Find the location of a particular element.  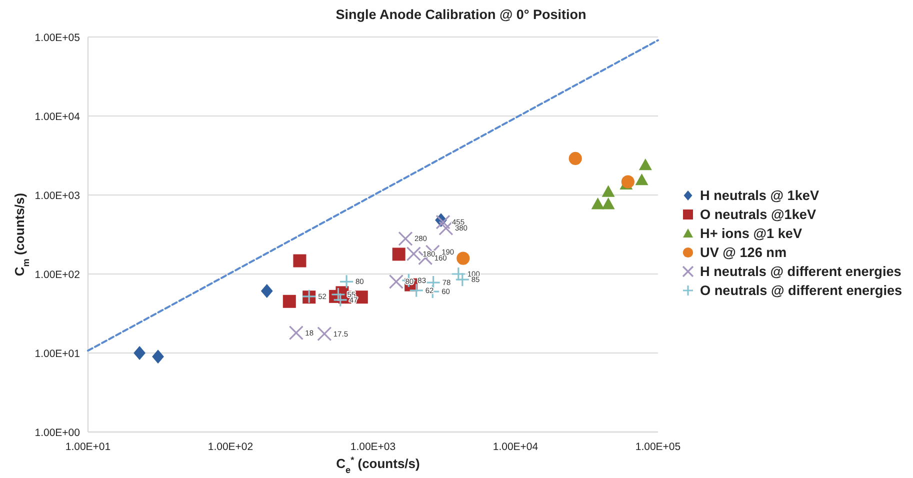

y-tick-label: 1.00E+01 is located at coordinates (57, 354).